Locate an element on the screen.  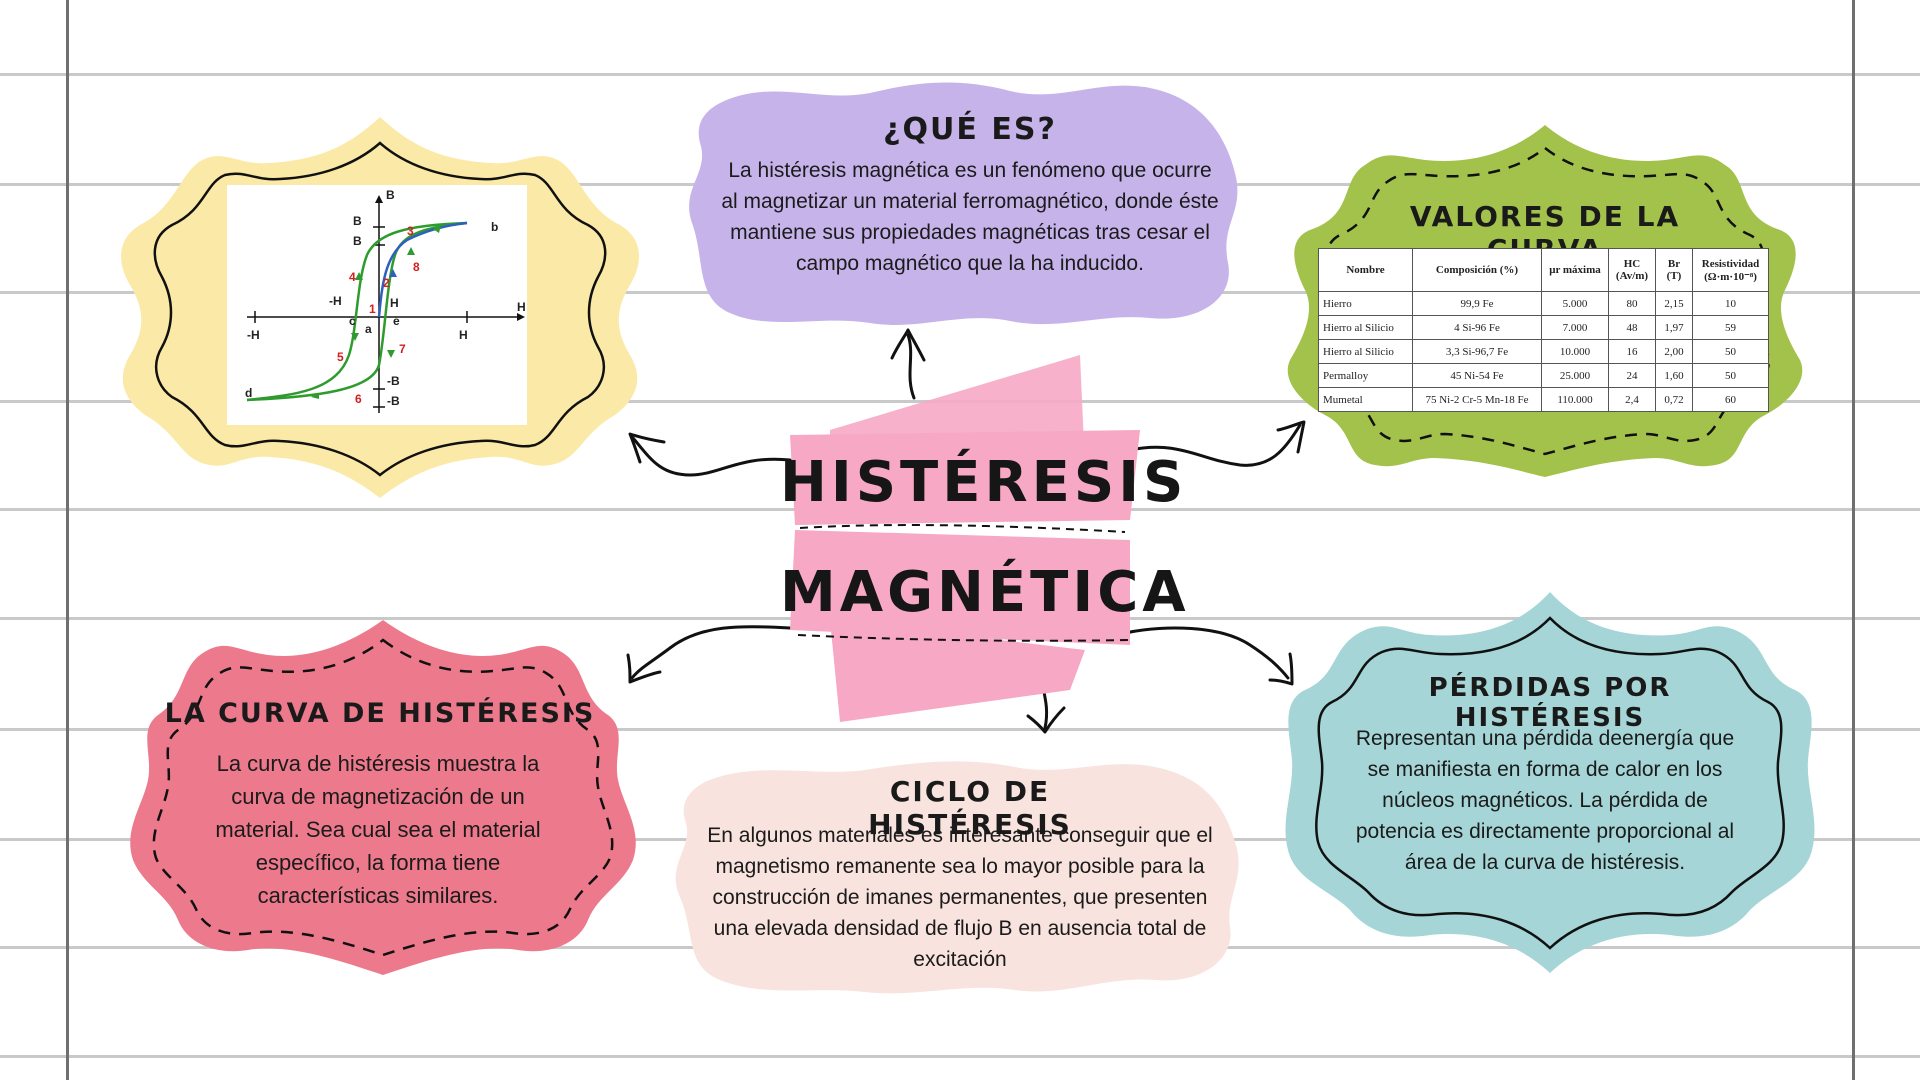
col-header: μr máxima is located at coordinates (1575, 270).